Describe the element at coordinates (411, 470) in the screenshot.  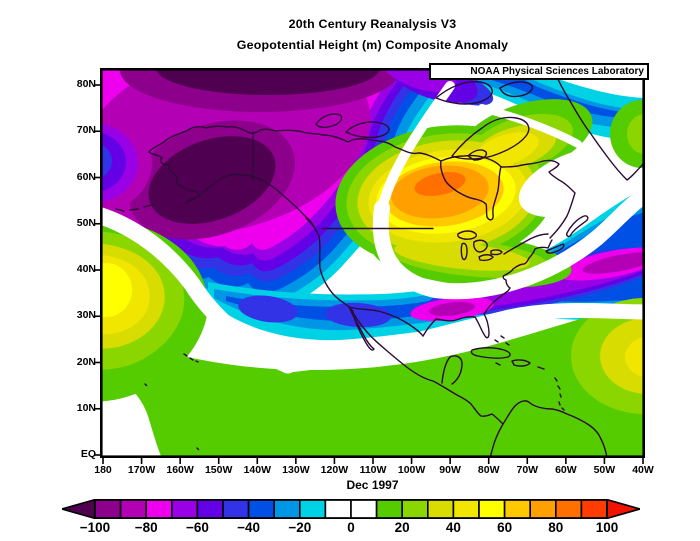
I see `lon-tick-label: 100W` at that location.